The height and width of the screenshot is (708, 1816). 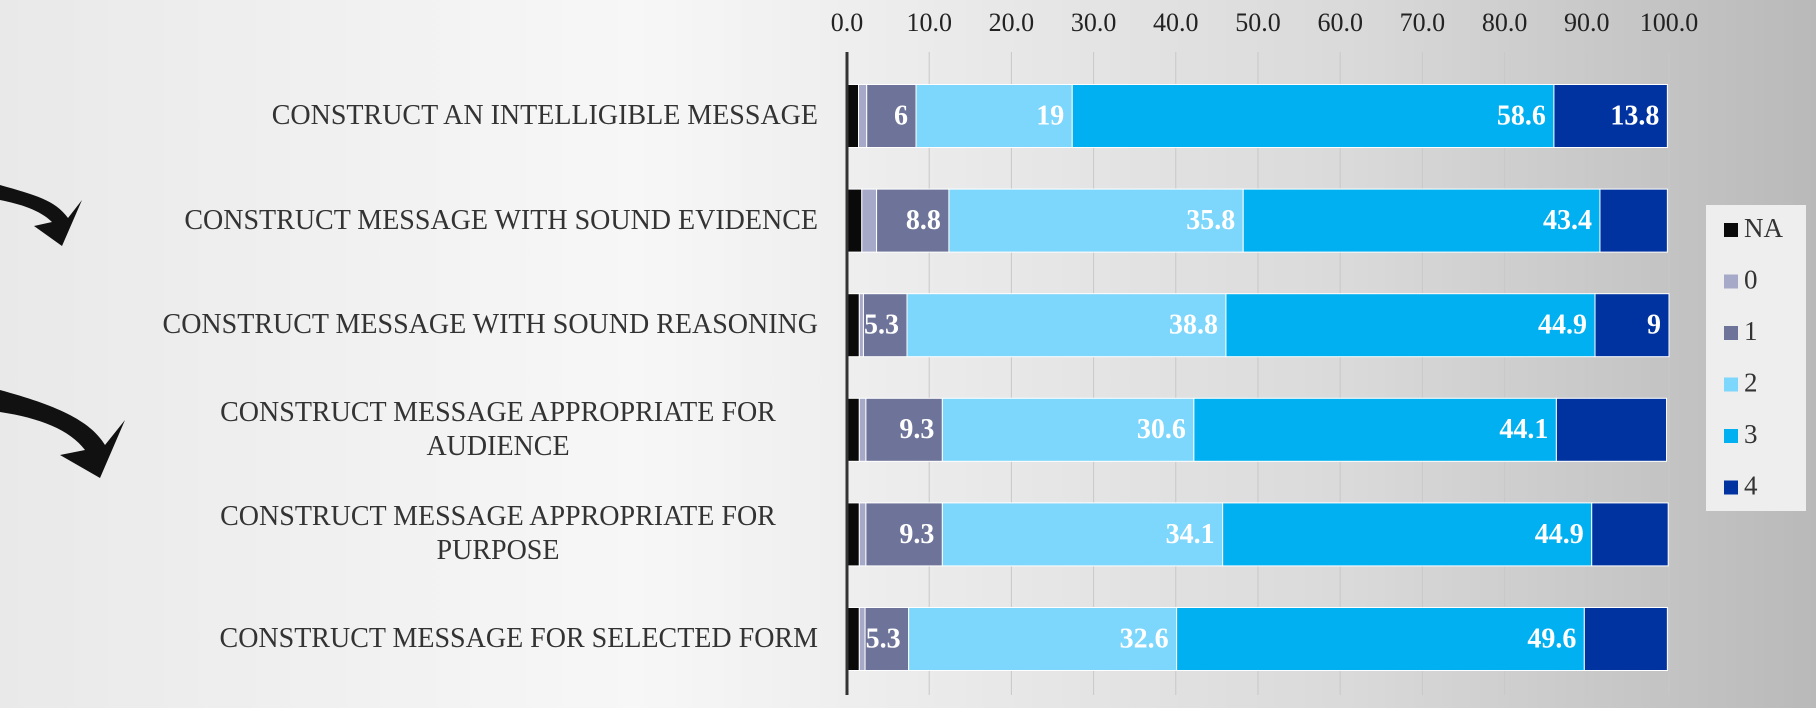 What do you see at coordinates (1634, 115) in the screenshot?
I see `data-label: 13.8` at bounding box center [1634, 115].